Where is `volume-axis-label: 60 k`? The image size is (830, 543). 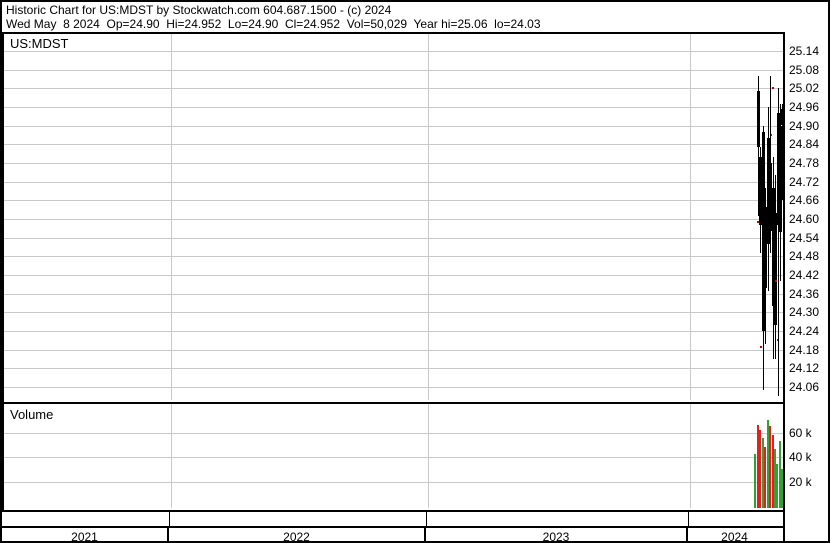 volume-axis-label: 60 k is located at coordinates (800, 433).